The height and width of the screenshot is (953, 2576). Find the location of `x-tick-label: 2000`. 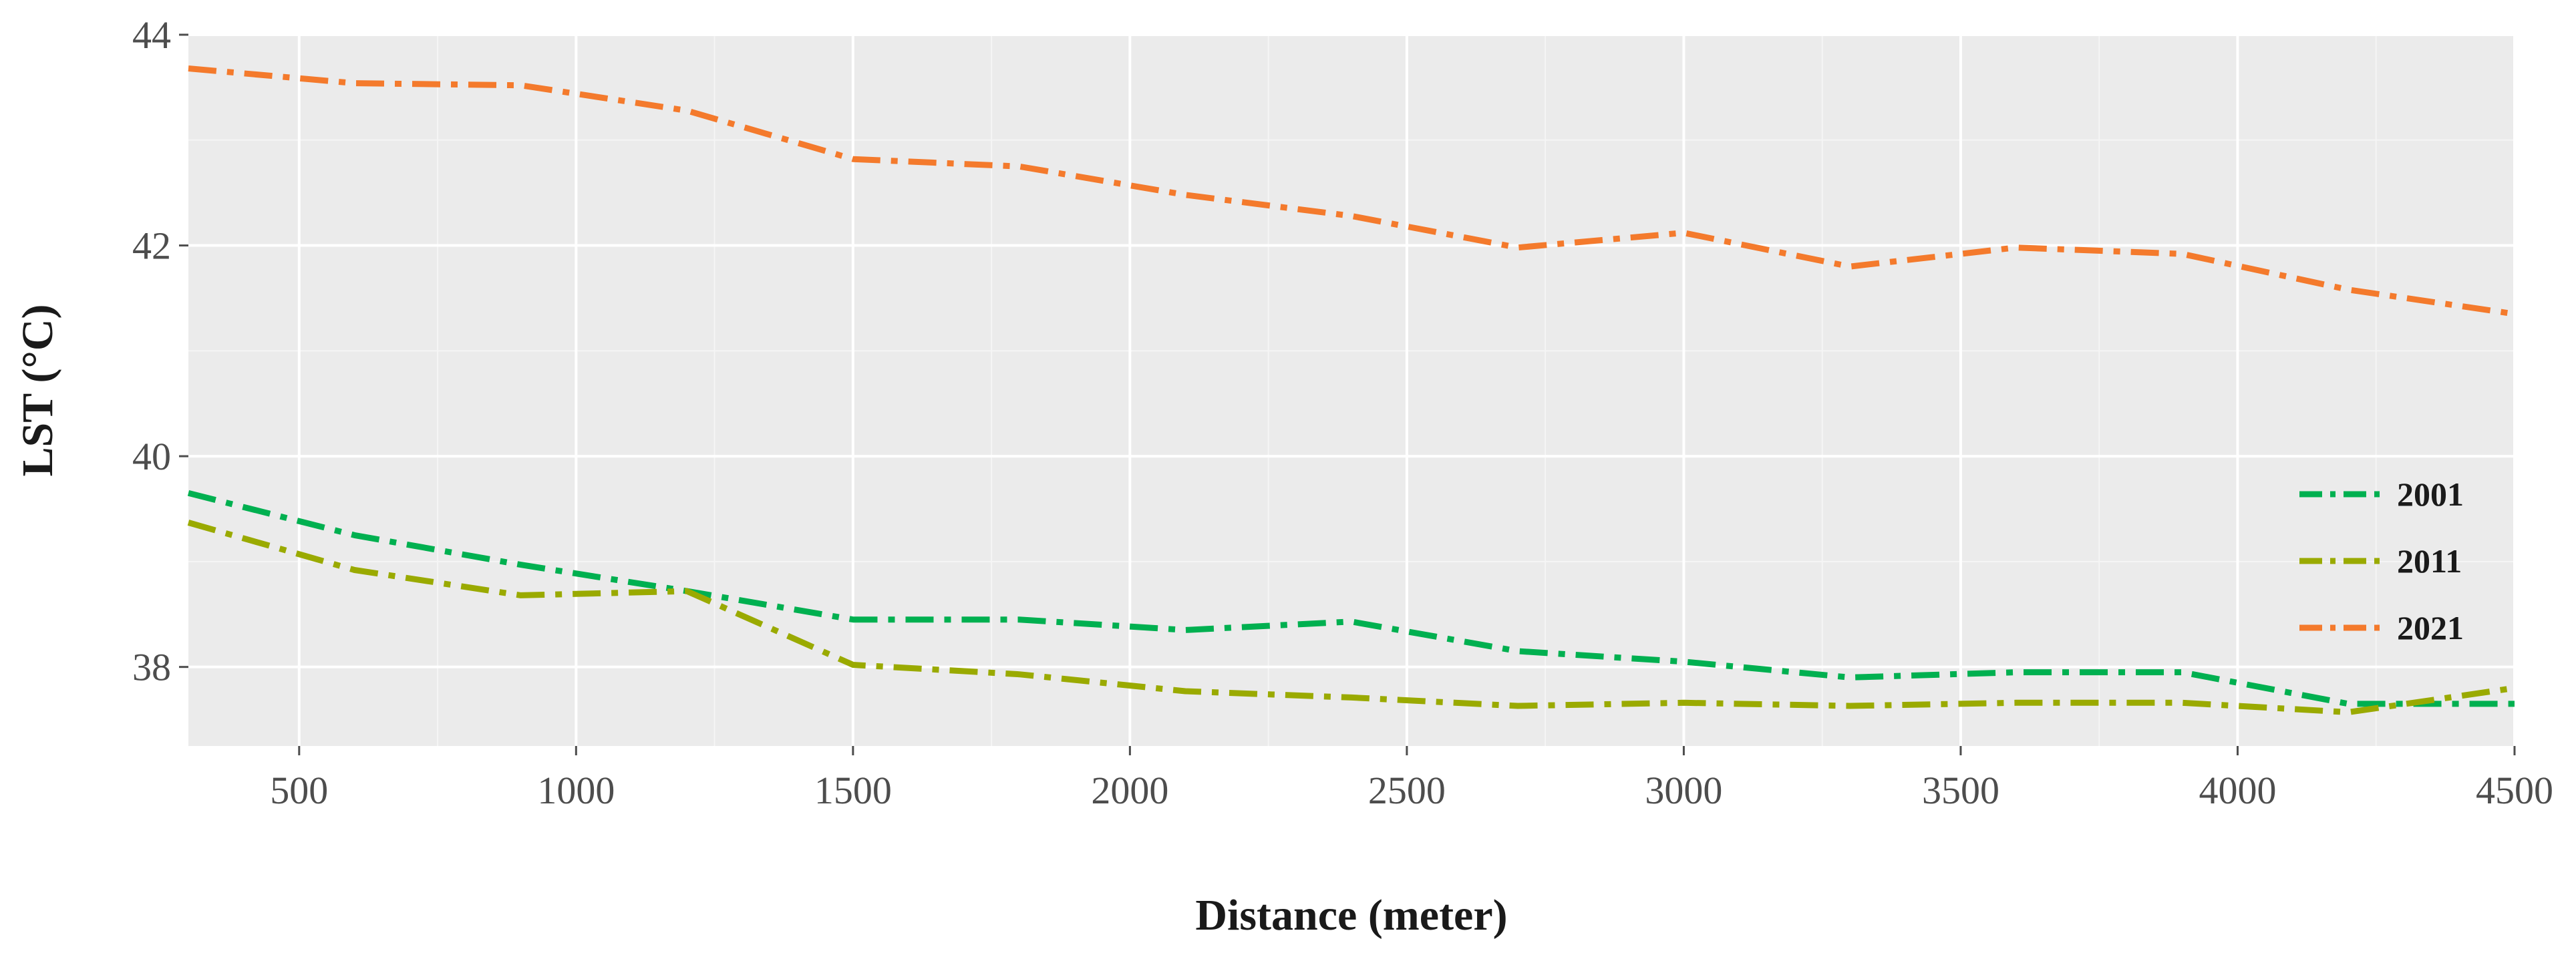

x-tick-label: 2000 is located at coordinates (1129, 790).